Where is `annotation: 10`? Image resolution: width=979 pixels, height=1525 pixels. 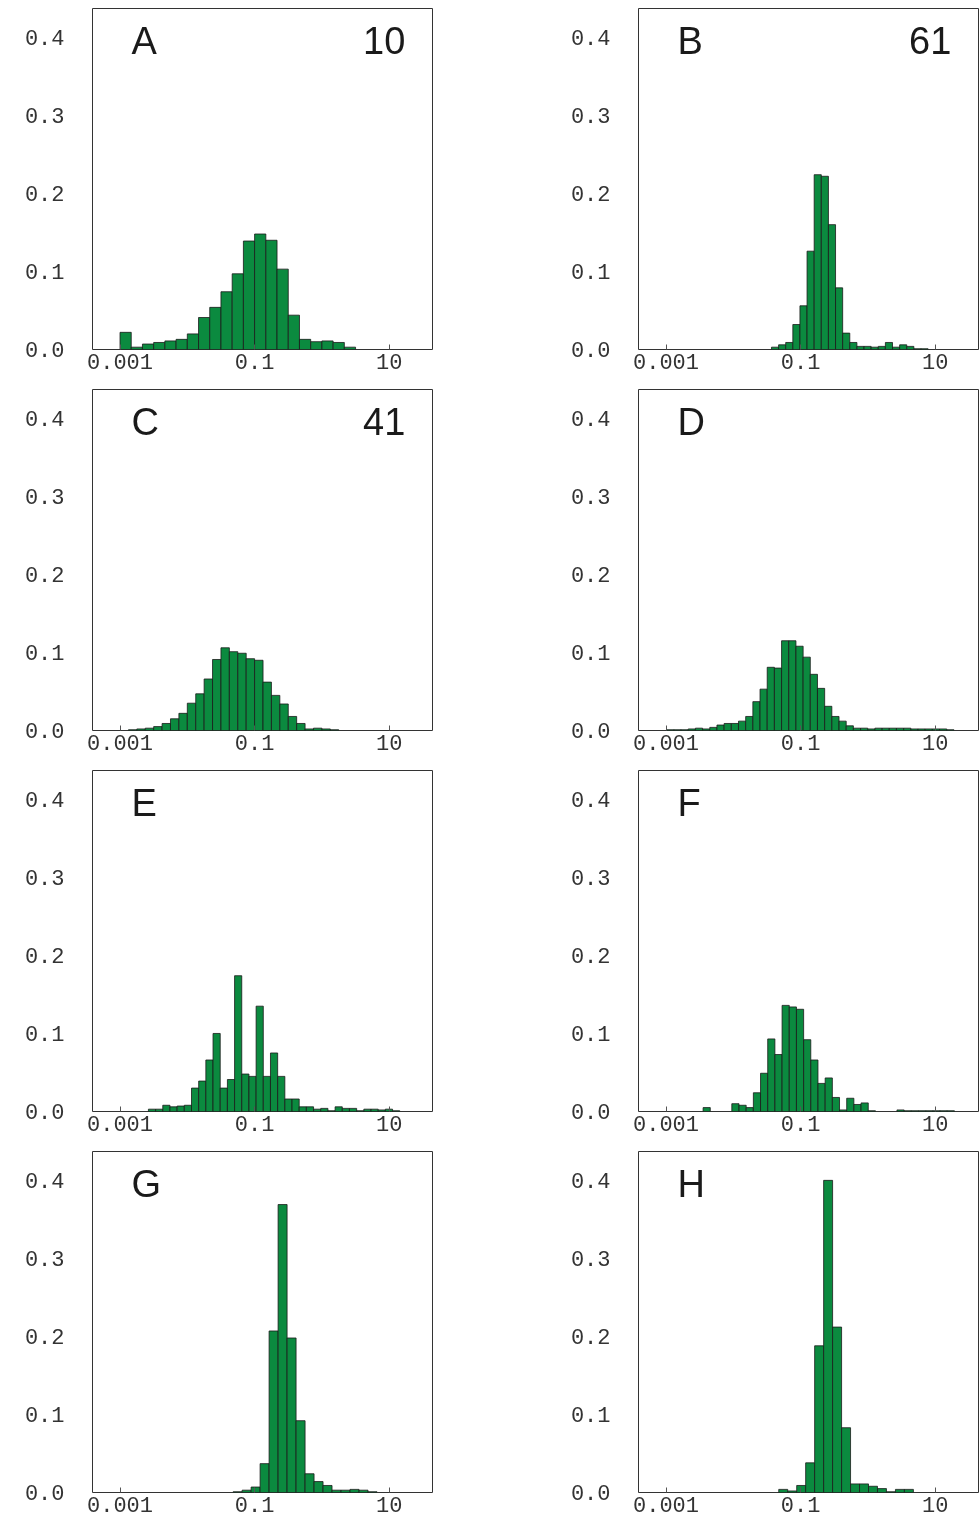
annotation: 10 is located at coordinates (384, 41).